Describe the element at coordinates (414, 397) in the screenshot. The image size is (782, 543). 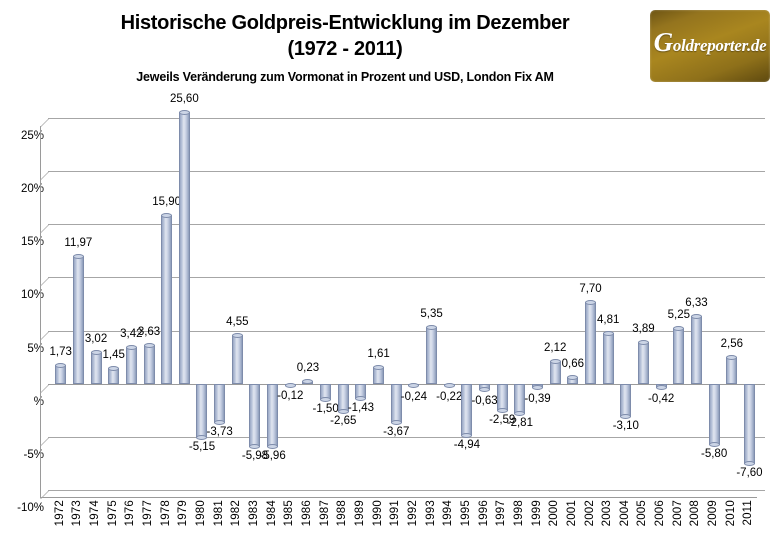
I see `bar-value-label: -0,24` at that location.